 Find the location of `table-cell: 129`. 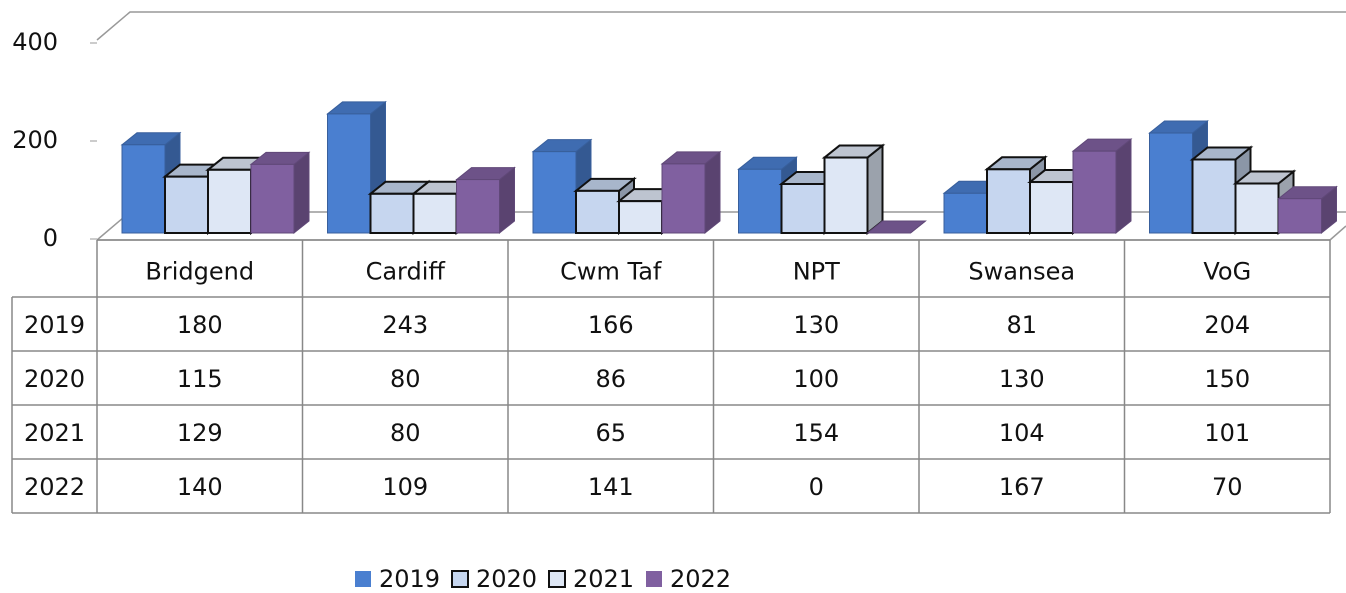

table-cell: 129 is located at coordinates (200, 433).